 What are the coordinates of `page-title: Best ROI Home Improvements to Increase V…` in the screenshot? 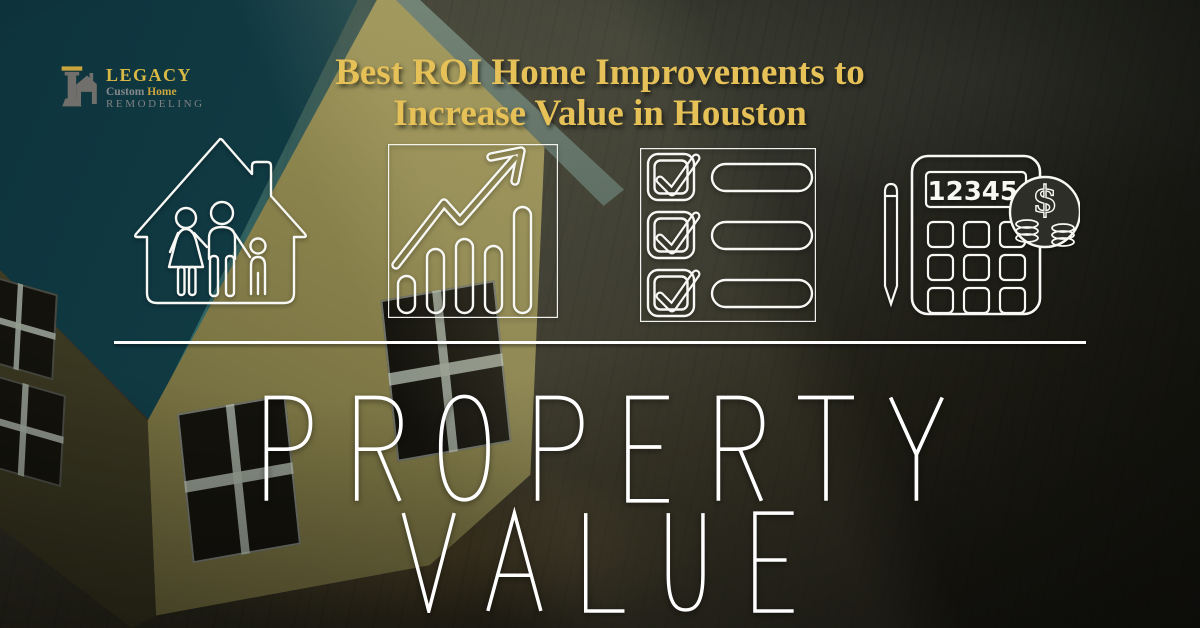 It's located at (600, 93).